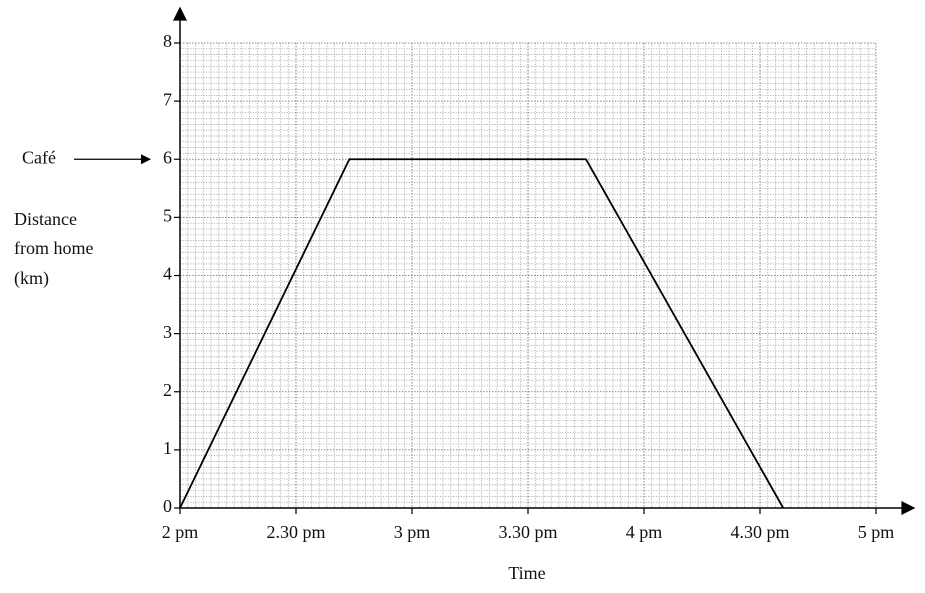 This screenshot has width=925, height=593. Describe the element at coordinates (167, 274) in the screenshot. I see `y-tick-label: 4` at that location.